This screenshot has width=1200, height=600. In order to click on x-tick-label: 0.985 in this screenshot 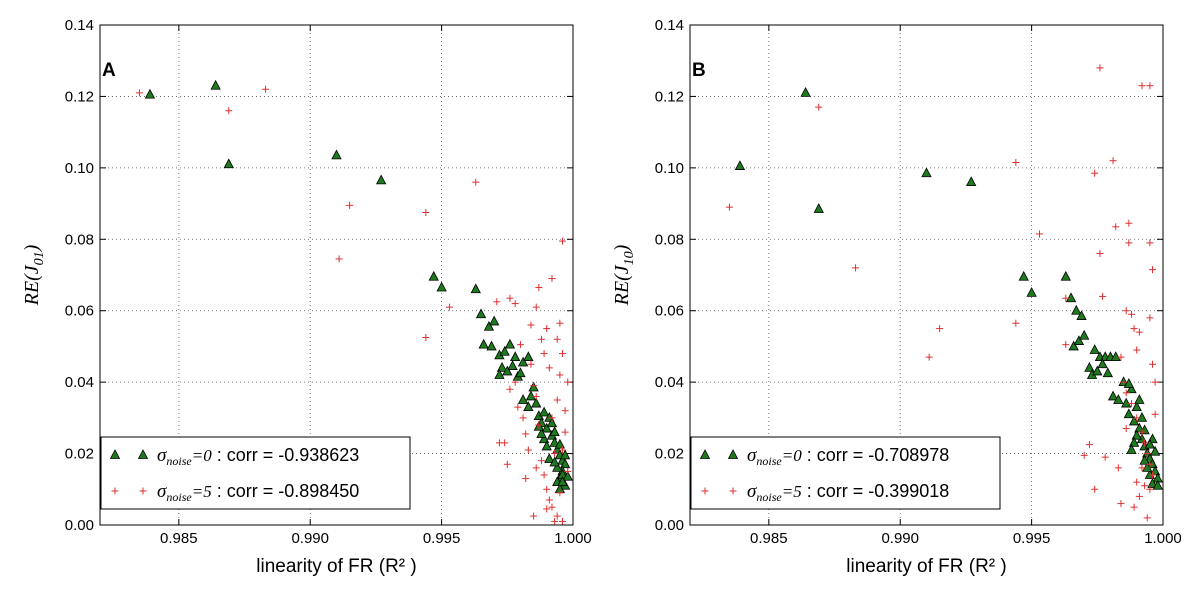, I will do `click(179, 538)`.